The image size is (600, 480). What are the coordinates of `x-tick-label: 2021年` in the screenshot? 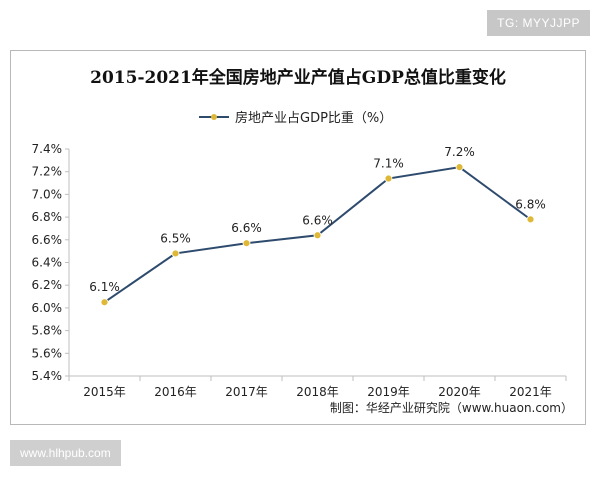 It's located at (530, 392).